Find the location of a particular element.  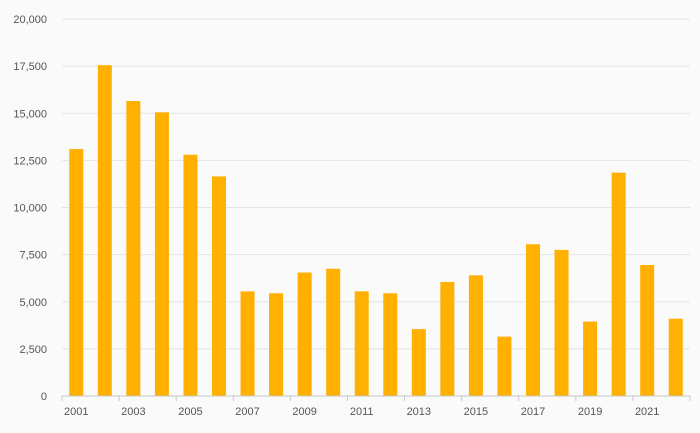

bar-2015 is located at coordinates (475, 335).